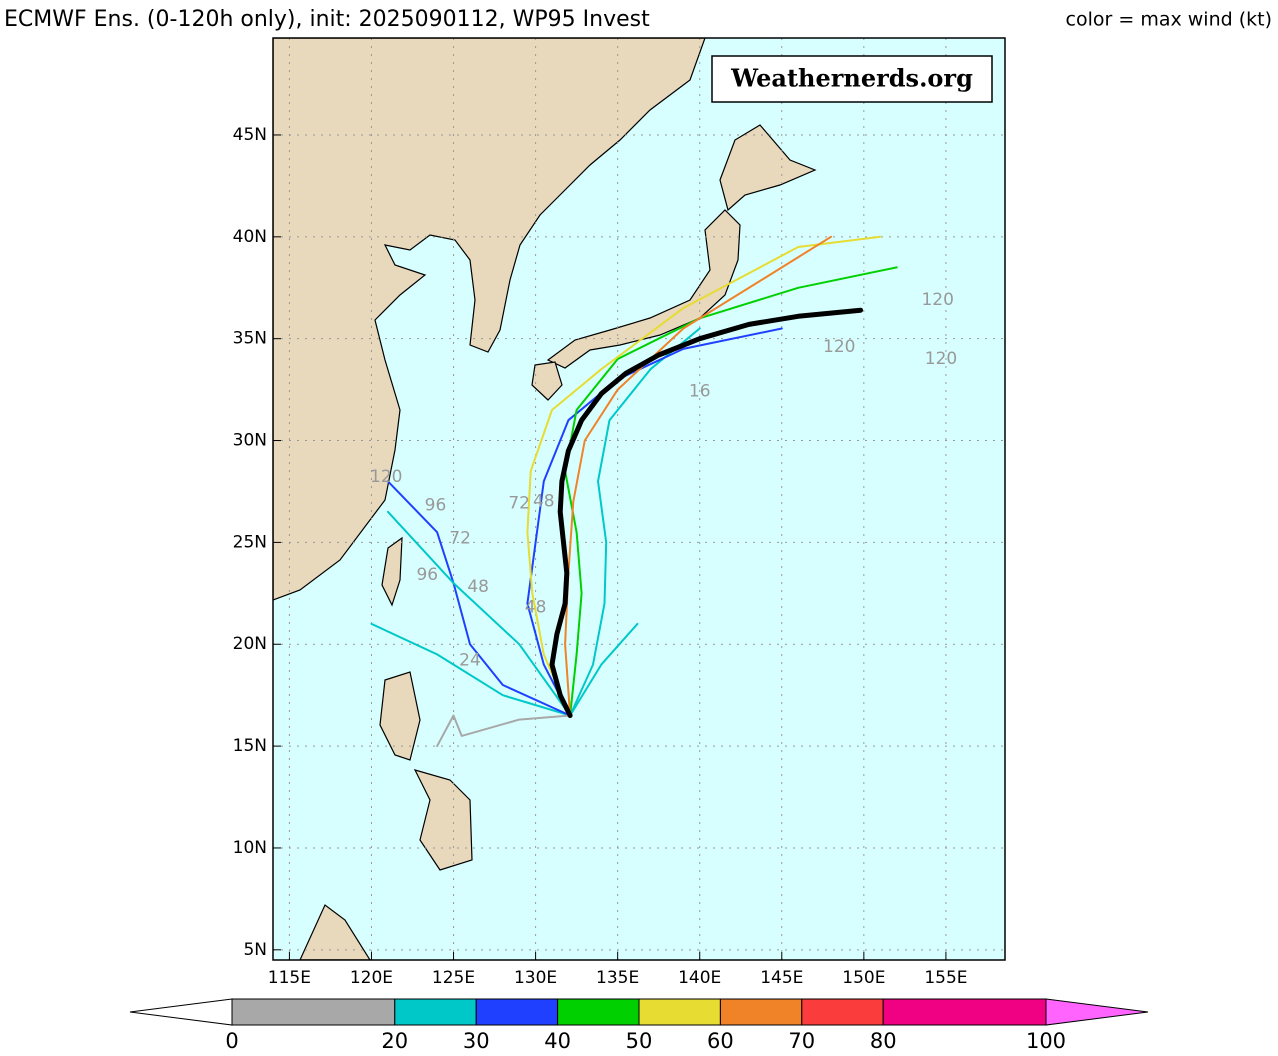 The width and height of the screenshot is (1278, 1056). I want to click on colorbar-label: 20, so click(394, 1041).